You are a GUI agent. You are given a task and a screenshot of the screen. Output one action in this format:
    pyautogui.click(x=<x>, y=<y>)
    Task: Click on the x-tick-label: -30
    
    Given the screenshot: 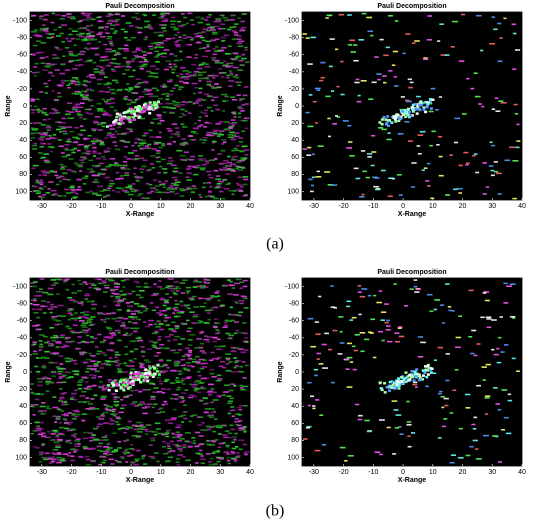 What is the action you would take?
    pyautogui.click(x=42, y=472)
    